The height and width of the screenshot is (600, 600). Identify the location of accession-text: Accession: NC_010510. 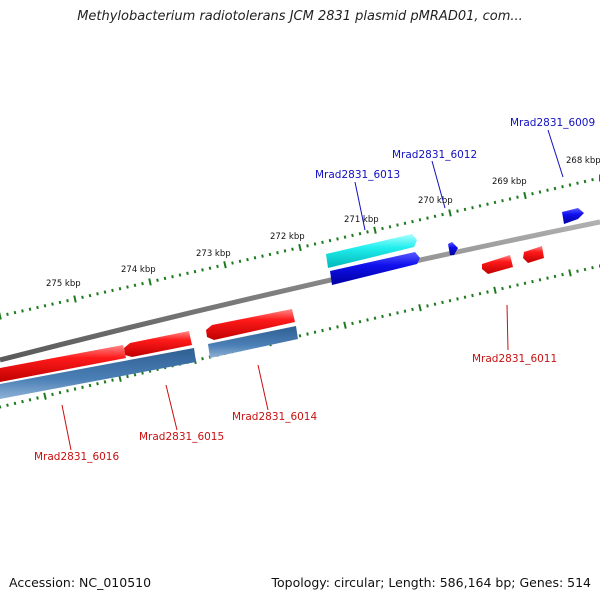
(80, 582).